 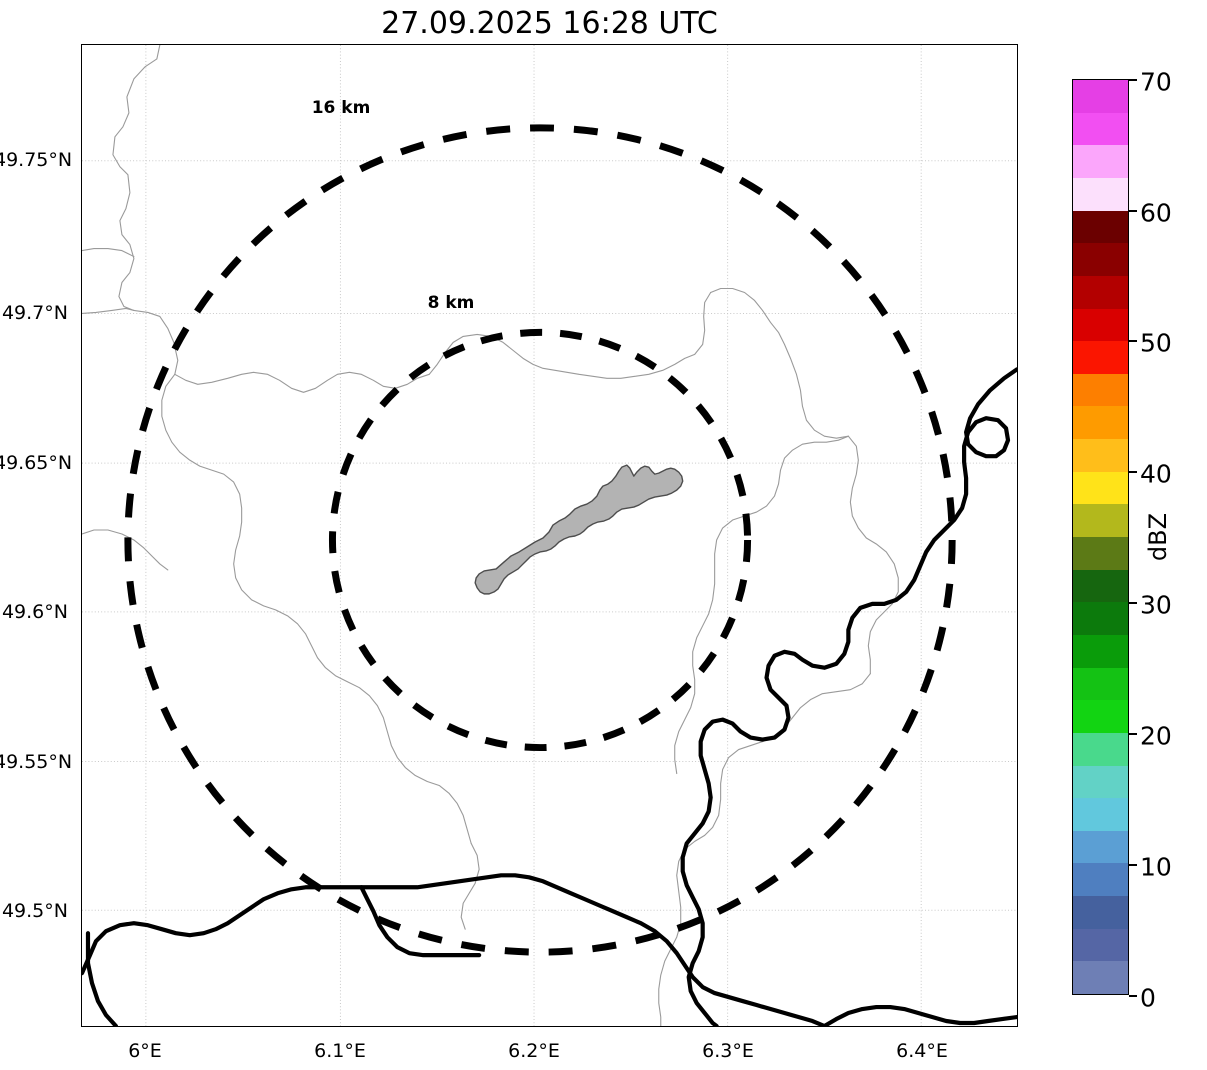 I want to click on range-ring-label-16km: 16 km, so click(x=341, y=108).